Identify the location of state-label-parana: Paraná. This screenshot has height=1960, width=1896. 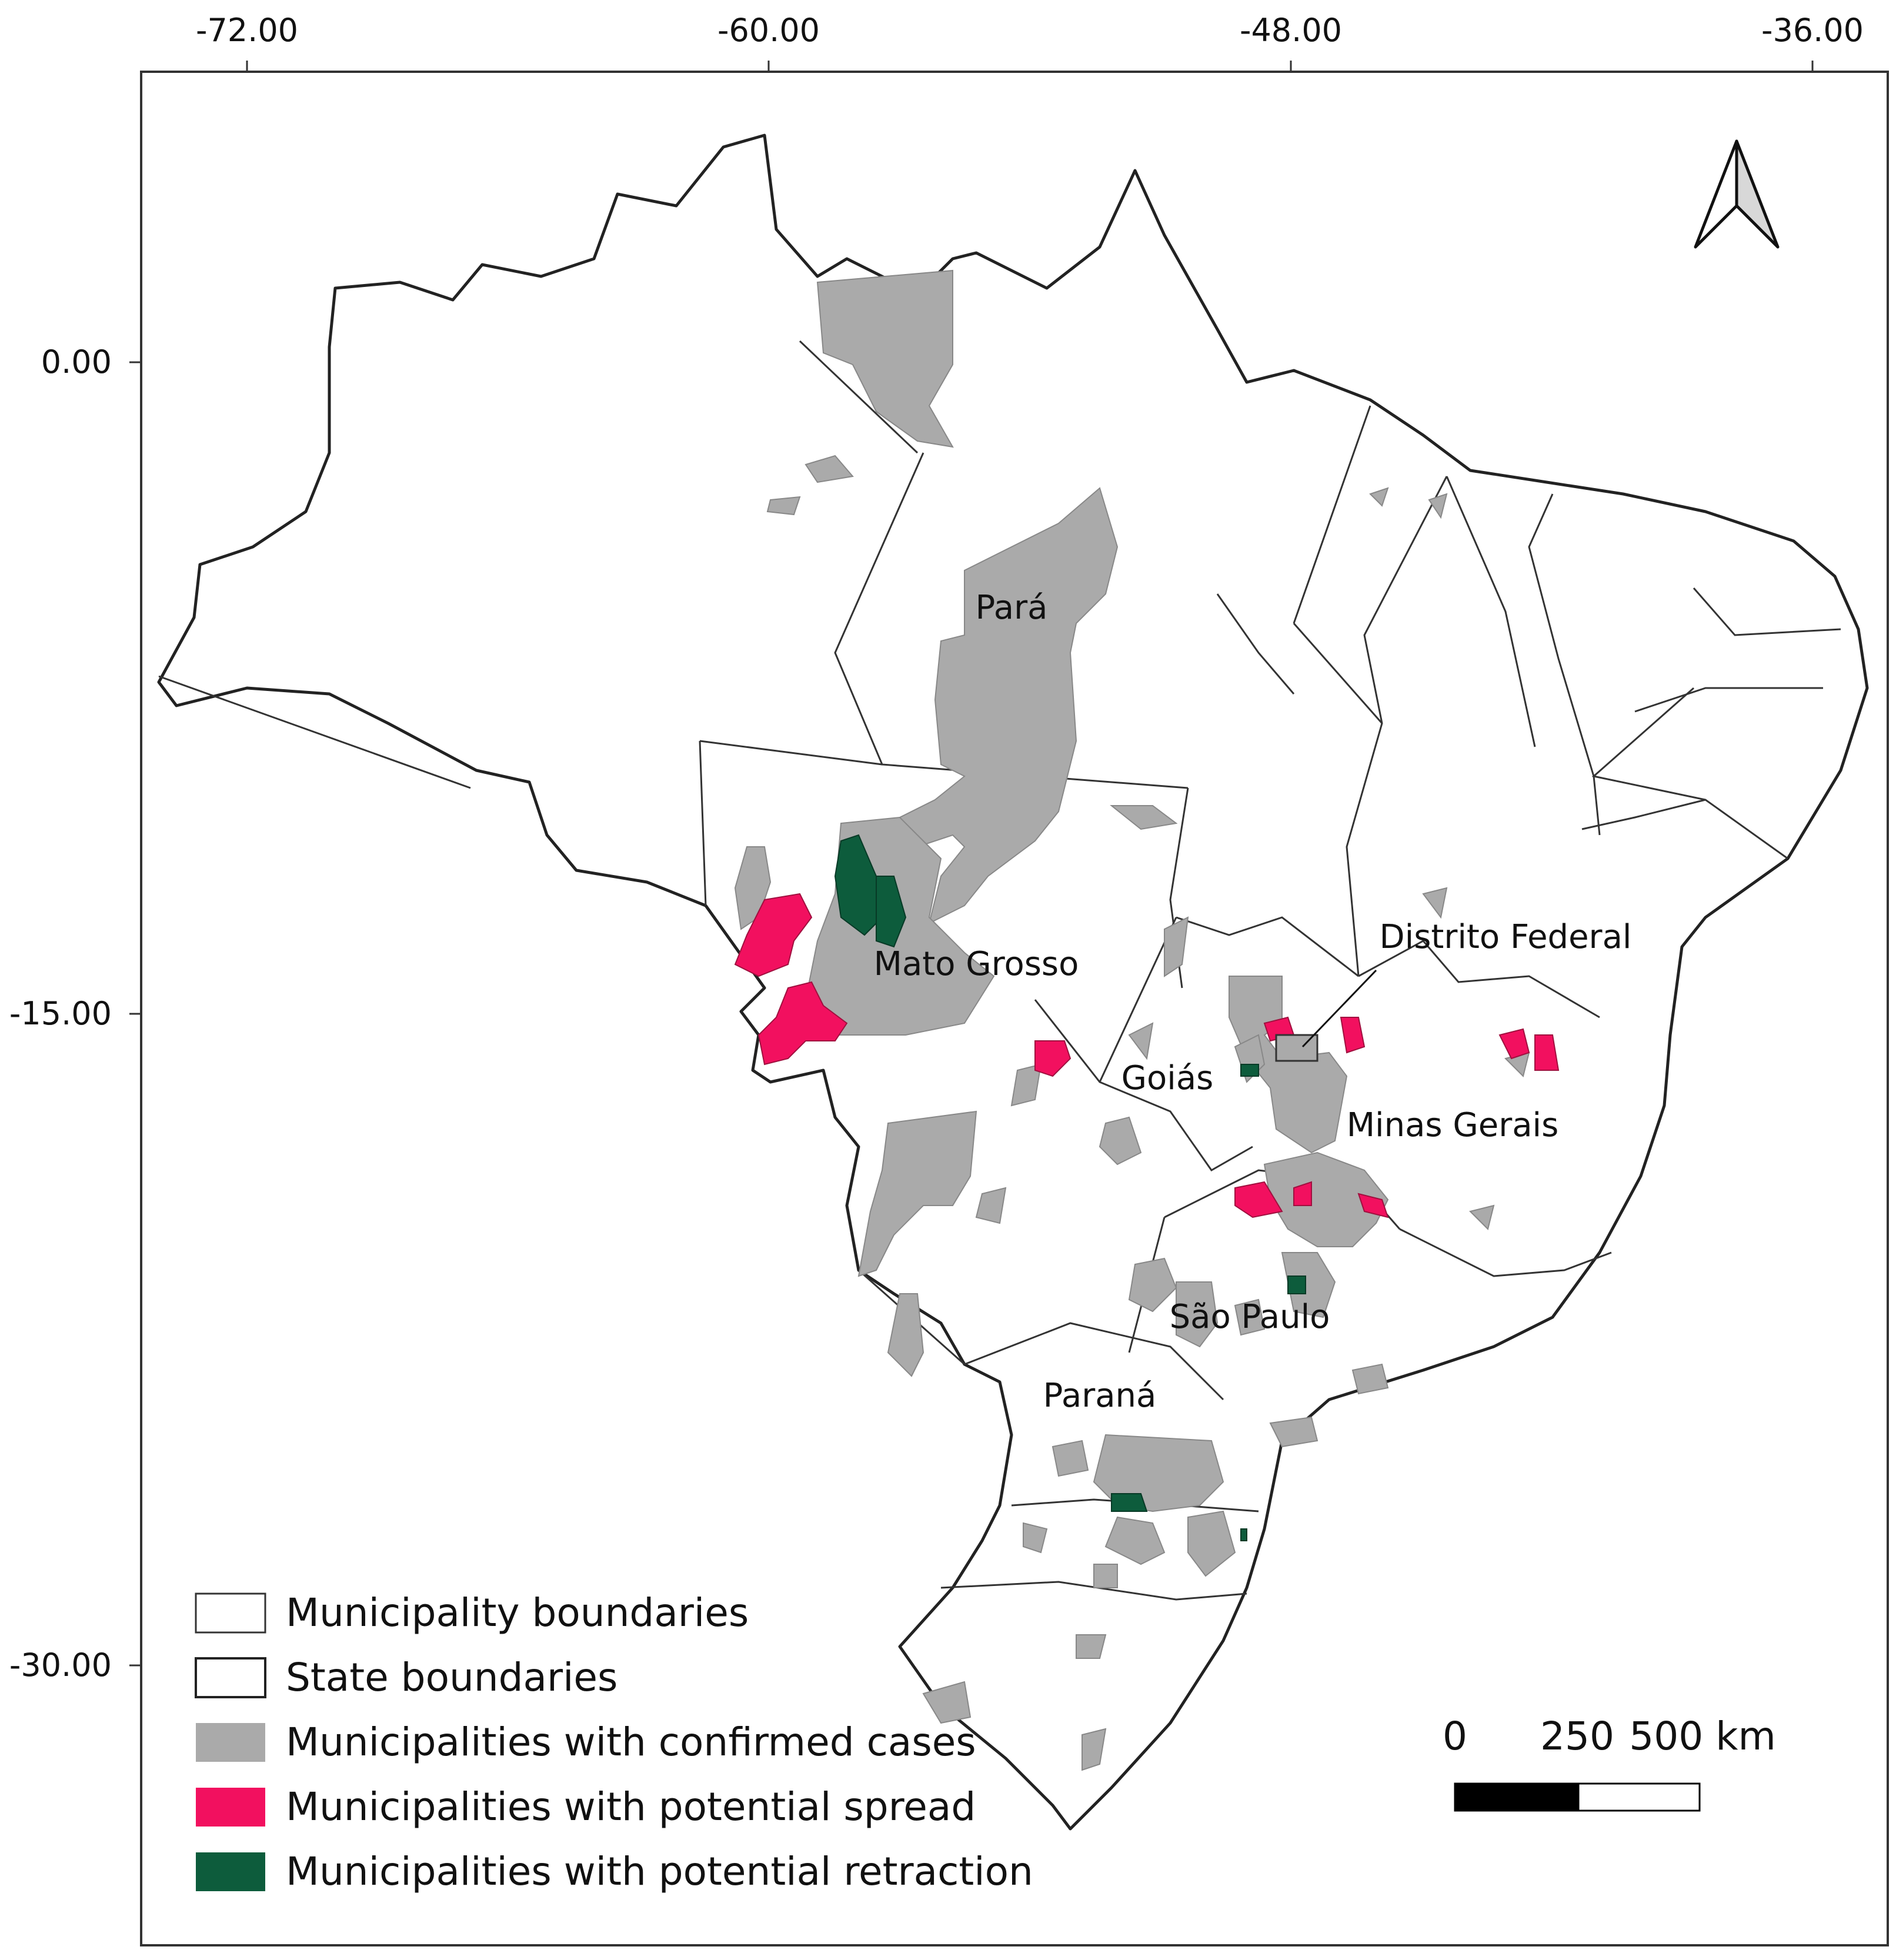
(1100, 1396).